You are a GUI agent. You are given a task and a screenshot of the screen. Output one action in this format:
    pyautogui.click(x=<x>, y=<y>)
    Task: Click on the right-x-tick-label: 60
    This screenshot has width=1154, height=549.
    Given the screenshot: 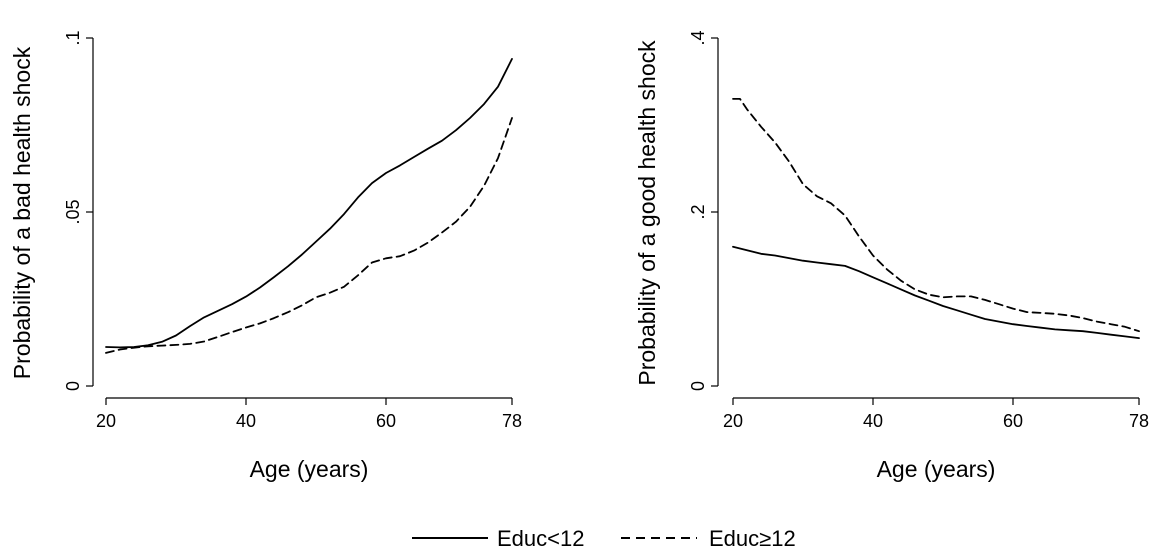 What is the action you would take?
    pyautogui.click(x=1013, y=421)
    